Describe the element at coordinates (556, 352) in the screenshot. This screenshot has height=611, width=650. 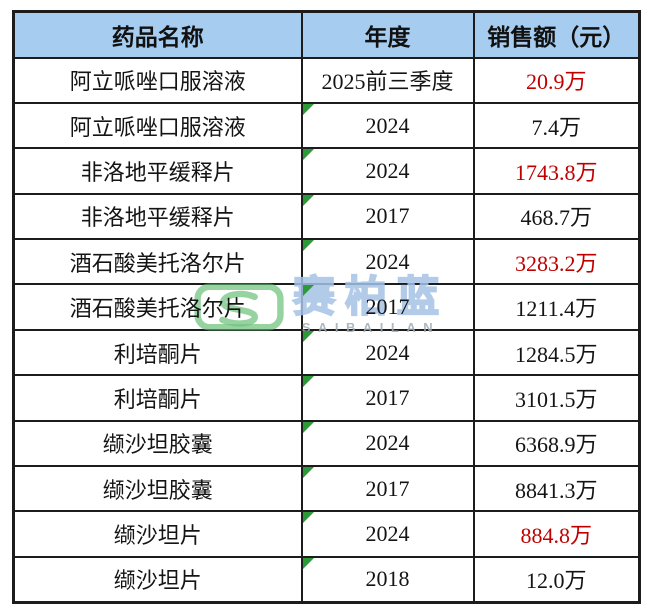
I see `sales-cell: 1284.5万` at that location.